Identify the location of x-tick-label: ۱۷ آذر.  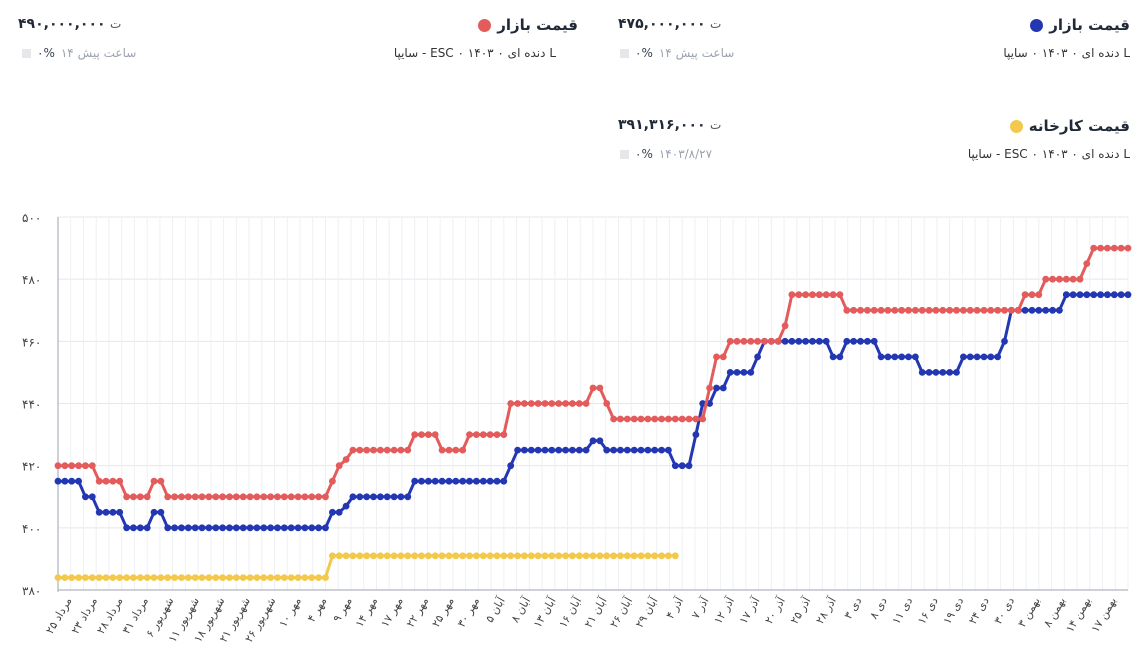
(749, 610).